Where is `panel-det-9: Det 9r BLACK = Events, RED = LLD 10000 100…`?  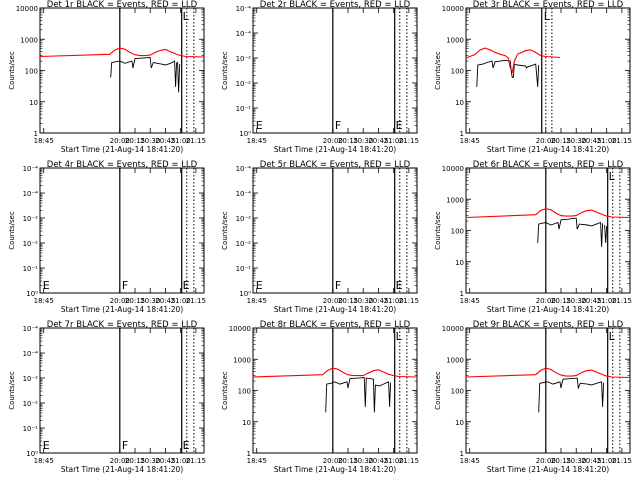
panel-det-9: Det 9r BLACK = Events, RED = LLD 10000 100… is located at coordinates (533, 397).